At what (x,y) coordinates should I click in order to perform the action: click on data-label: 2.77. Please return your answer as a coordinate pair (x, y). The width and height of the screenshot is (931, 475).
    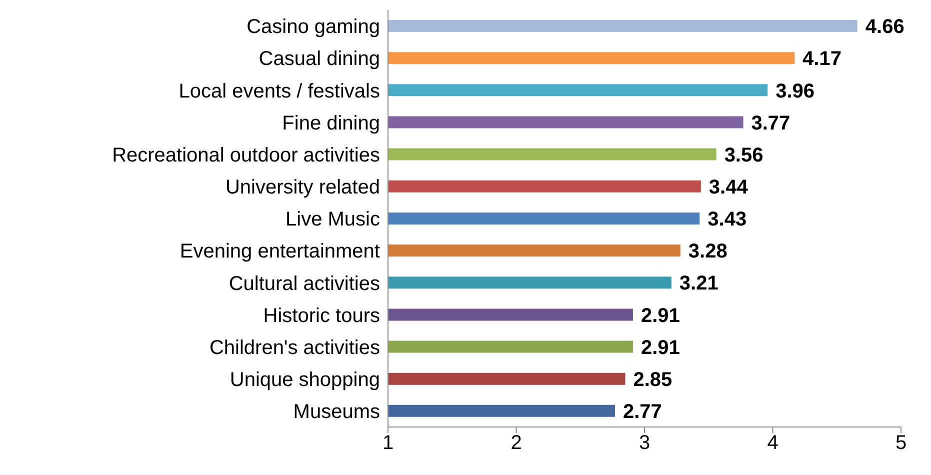
    Looking at the image, I should click on (642, 412).